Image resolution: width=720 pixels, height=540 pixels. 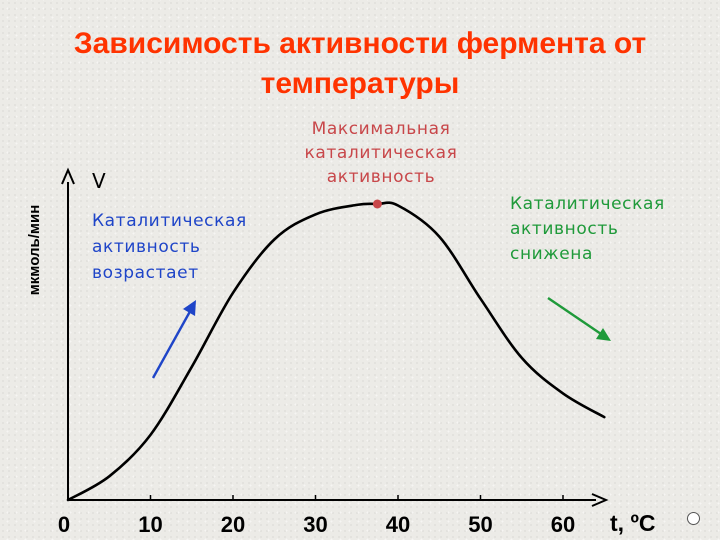 What do you see at coordinates (632, 523) in the screenshot?
I see `x-axis-label: t, ºC` at bounding box center [632, 523].